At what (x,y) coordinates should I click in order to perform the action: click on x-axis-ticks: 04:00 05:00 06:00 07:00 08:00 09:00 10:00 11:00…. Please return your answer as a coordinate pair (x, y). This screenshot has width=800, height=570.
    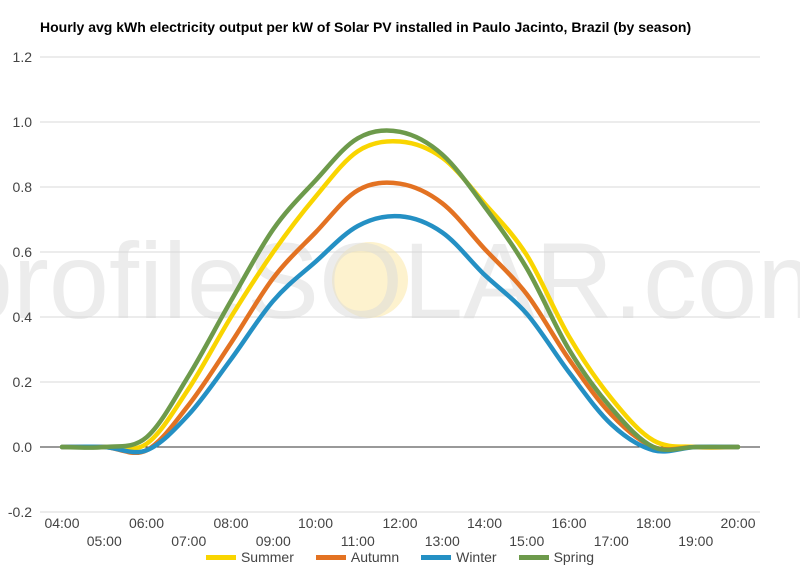
    Looking at the image, I should click on (399, 532).